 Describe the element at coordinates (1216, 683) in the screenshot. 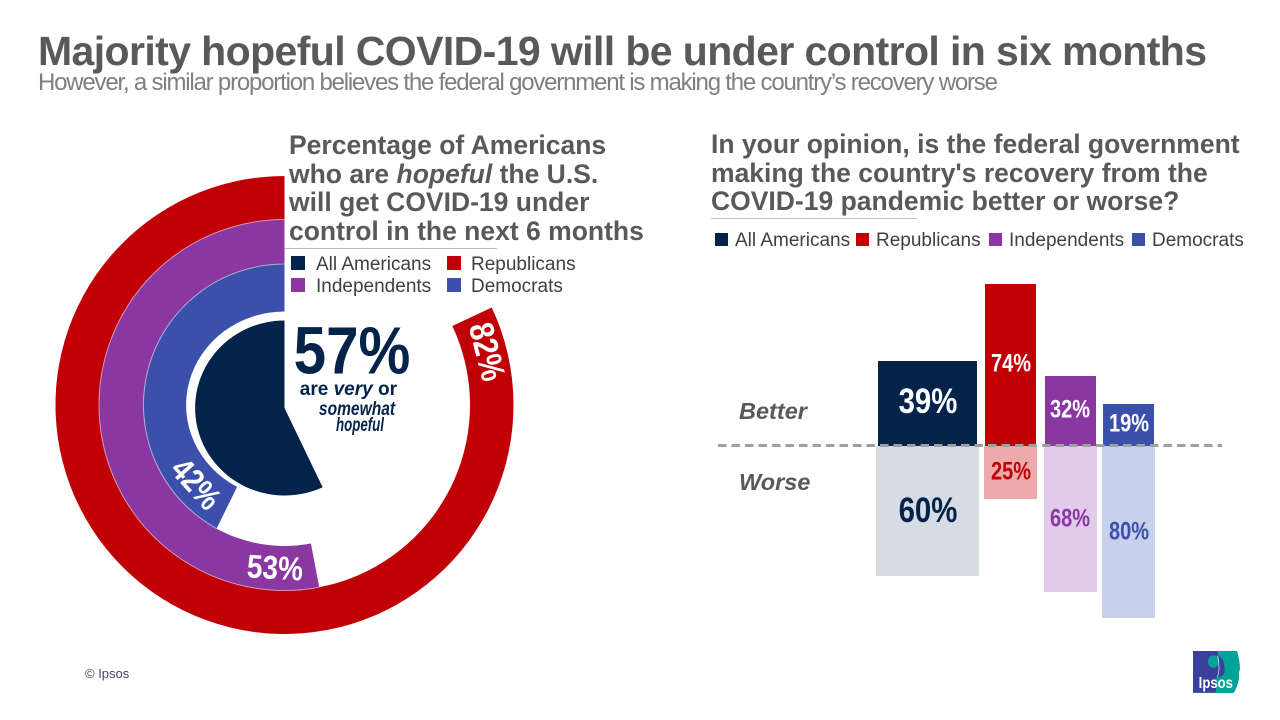

I see `svg-text: Ipsos` at that location.